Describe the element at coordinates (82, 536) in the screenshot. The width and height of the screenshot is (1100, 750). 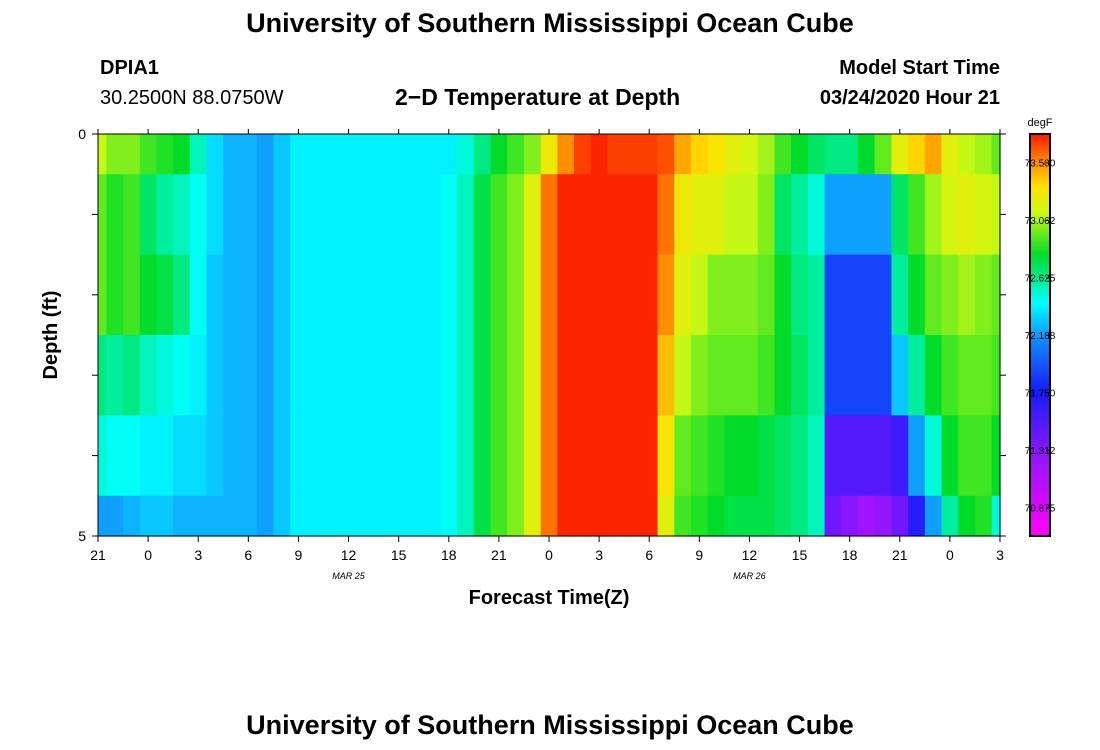
I see `y-tick-label: 5` at that location.